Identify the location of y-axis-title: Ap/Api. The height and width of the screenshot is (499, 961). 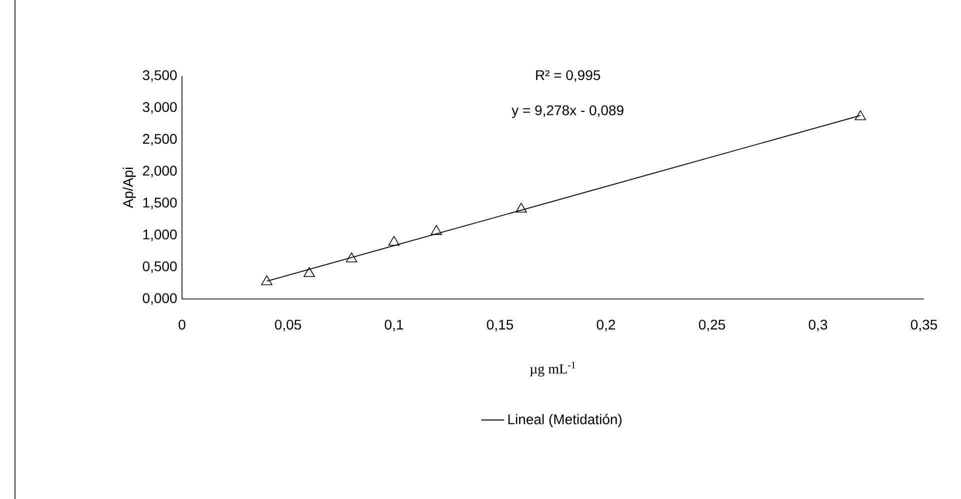
(129, 188).